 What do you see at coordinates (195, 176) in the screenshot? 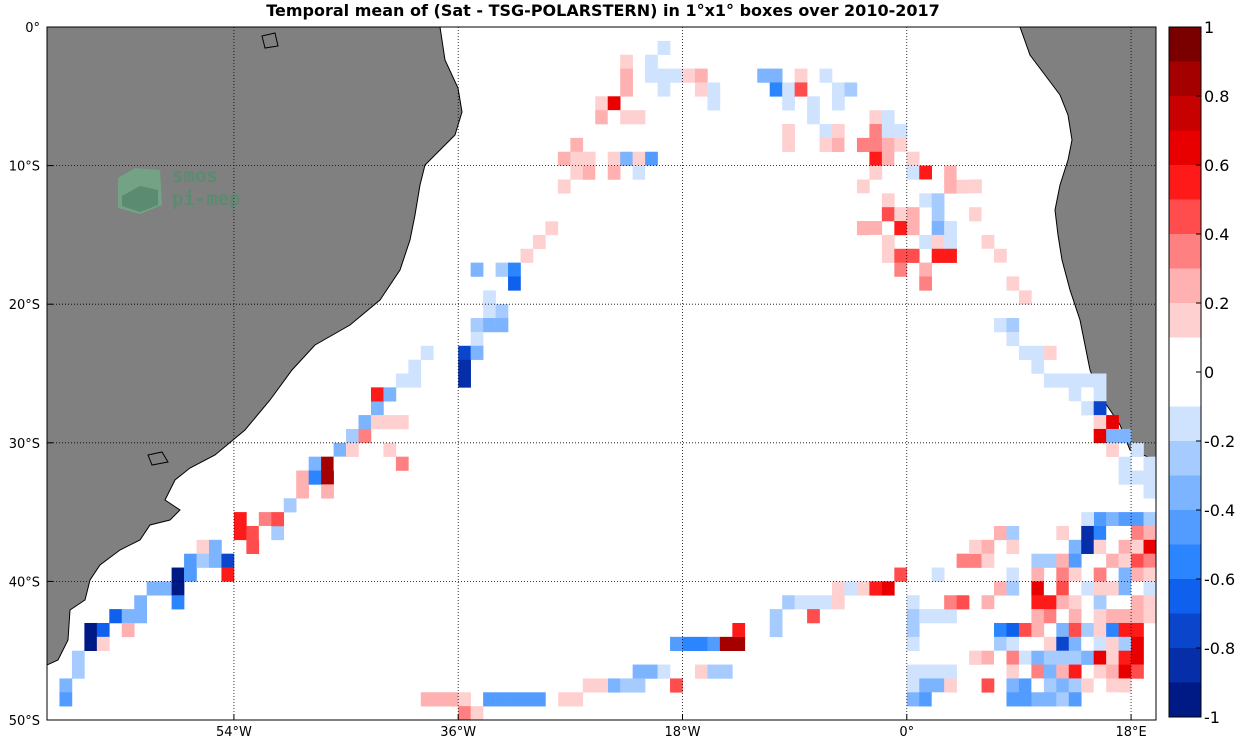
I see `logo-line1: smos` at bounding box center [195, 176].